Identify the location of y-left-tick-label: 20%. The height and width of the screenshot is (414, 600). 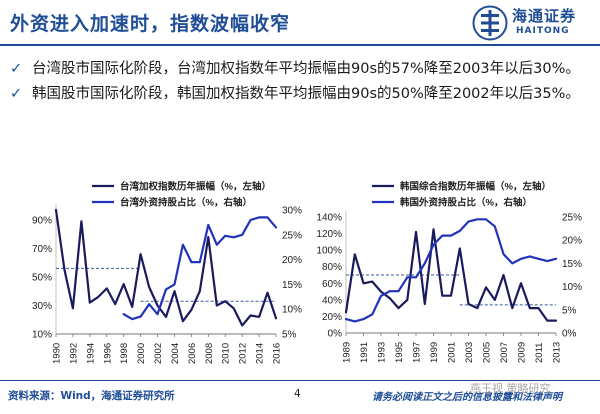
(332, 317).